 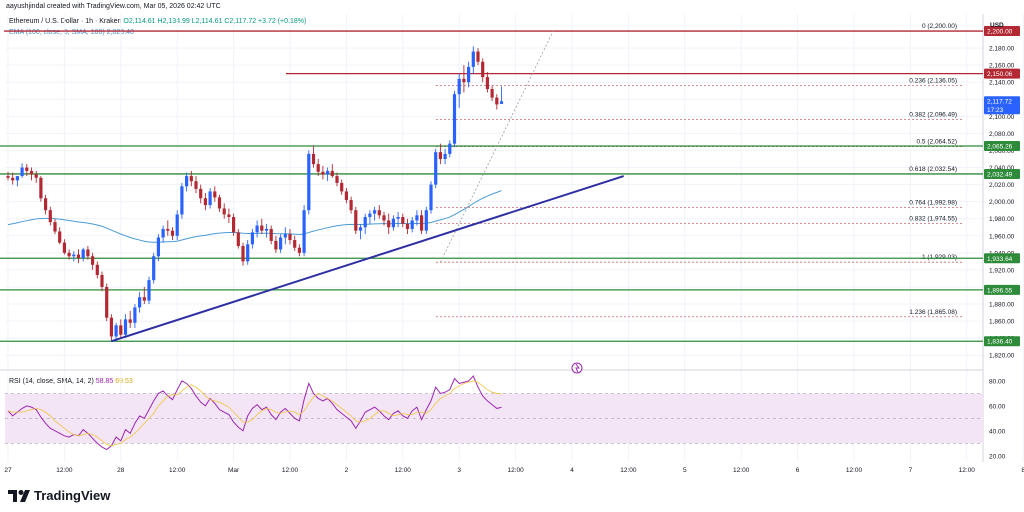 What do you see at coordinates (1002, 66) in the screenshot?
I see `price-tick-label: 2,160.00` at bounding box center [1002, 66].